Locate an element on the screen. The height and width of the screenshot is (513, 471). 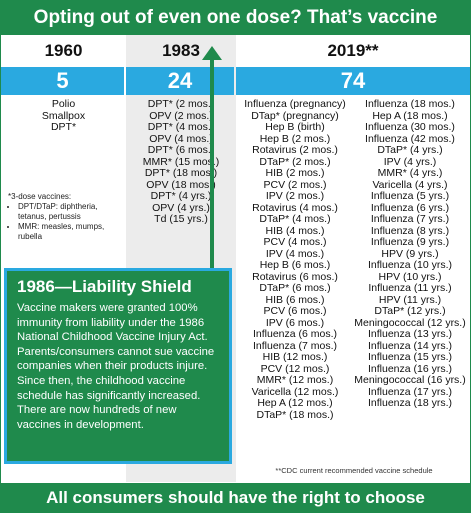
count-1960: 5 is located at coordinates (62, 80).